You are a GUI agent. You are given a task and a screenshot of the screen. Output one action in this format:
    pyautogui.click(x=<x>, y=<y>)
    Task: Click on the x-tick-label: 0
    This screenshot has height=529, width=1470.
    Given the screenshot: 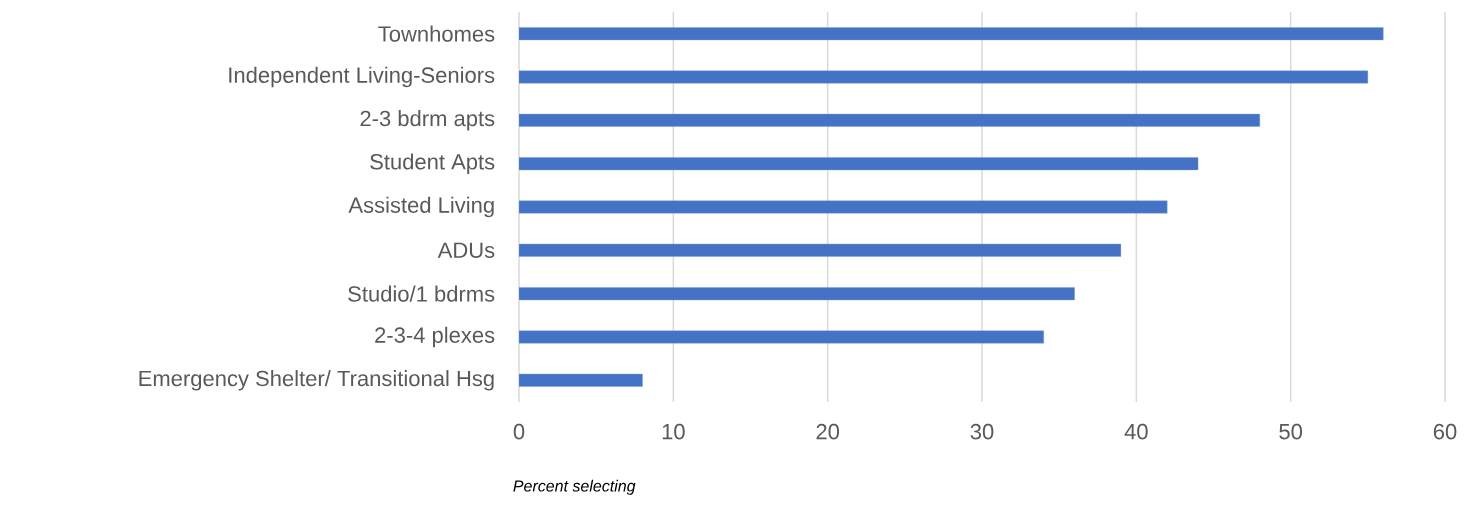 What is the action you would take?
    pyautogui.click(x=519, y=431)
    